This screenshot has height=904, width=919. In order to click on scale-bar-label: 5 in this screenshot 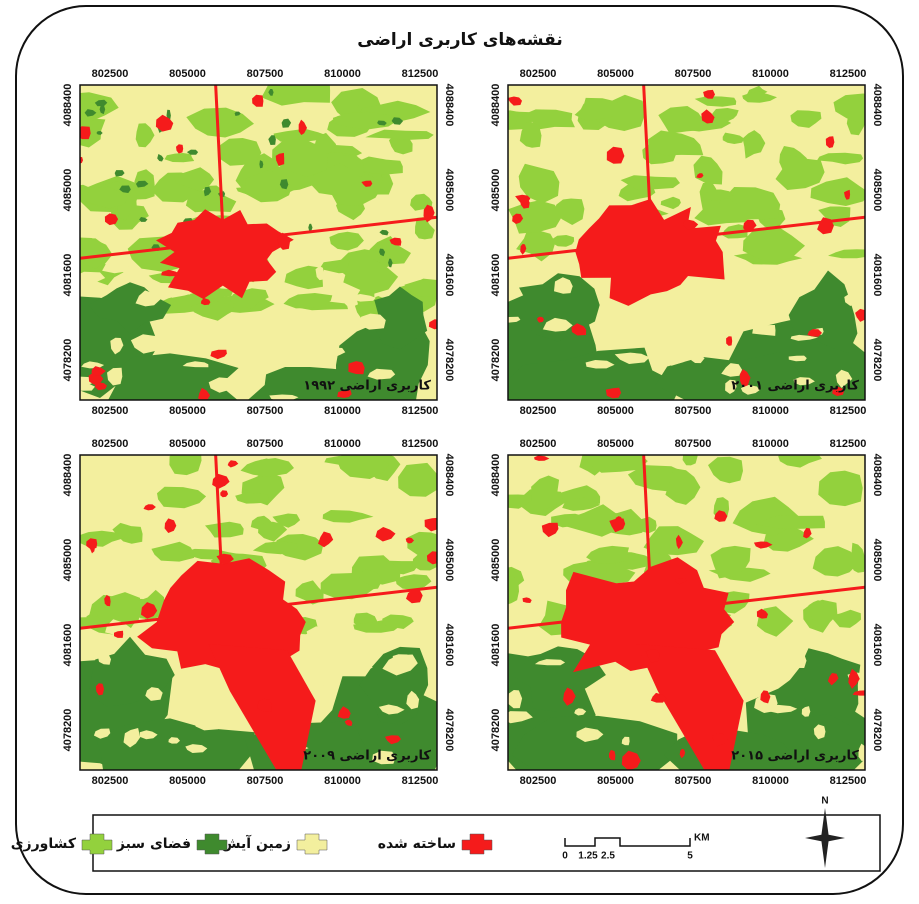, I will do `click(690, 856)`.